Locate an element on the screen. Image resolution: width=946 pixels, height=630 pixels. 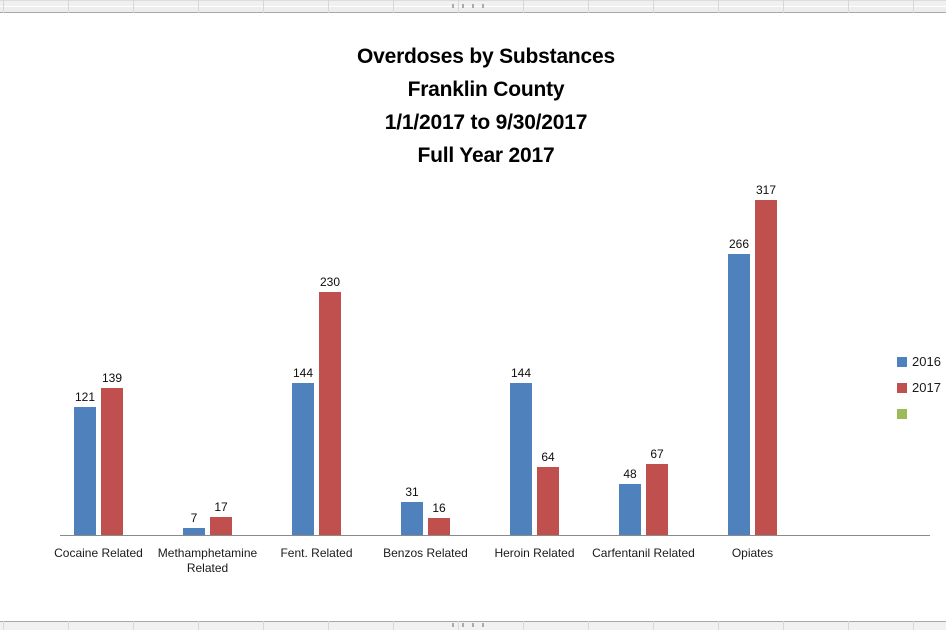
bar-2017-heroin-related is located at coordinates (548, 501).